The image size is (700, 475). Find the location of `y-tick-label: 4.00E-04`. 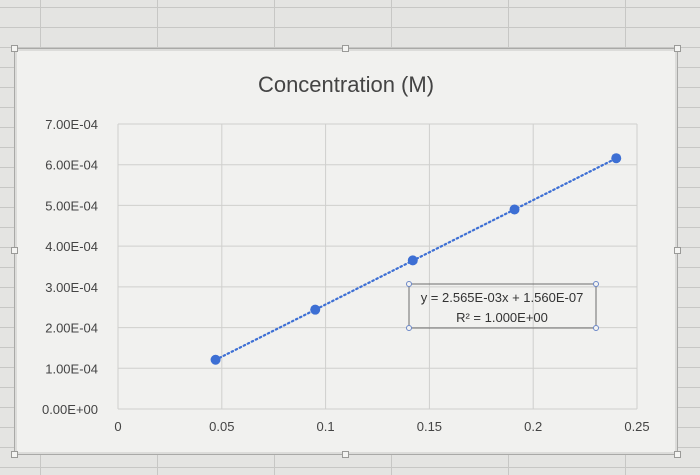

y-tick-label: 4.00E-04 is located at coordinates (71, 246).